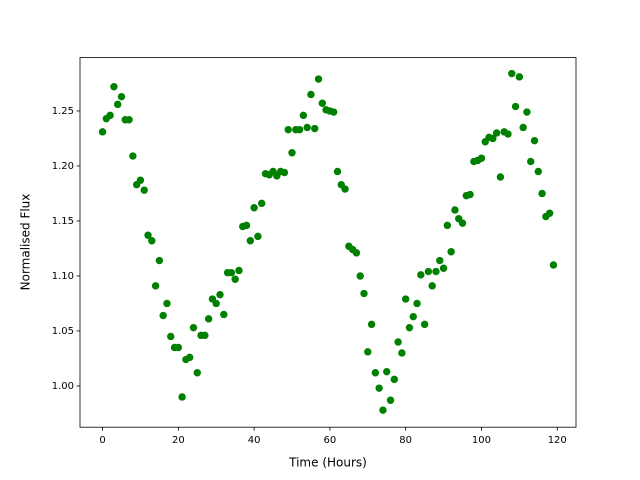 The height and width of the screenshot is (480, 640). Describe the element at coordinates (481, 440) in the screenshot. I see `x-tick-label: 100` at that location.